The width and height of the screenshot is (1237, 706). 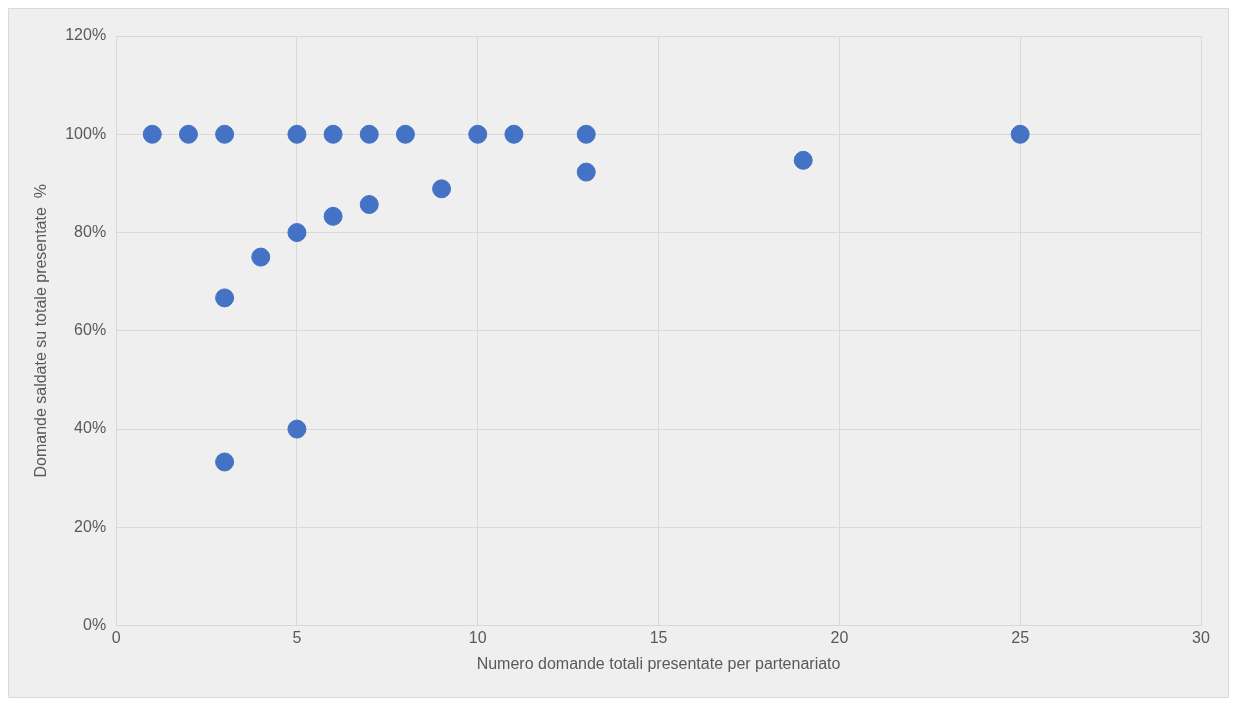 I want to click on y-axis-title: Domande saldate su totale presentate %, so click(x=41, y=331).